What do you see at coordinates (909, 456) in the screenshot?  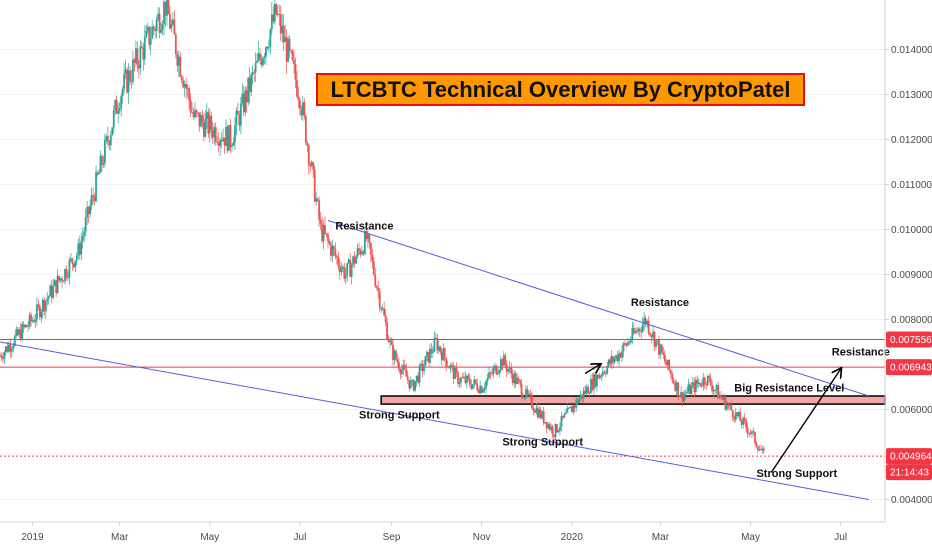 I see `current-price-badge-bg` at bounding box center [909, 456].